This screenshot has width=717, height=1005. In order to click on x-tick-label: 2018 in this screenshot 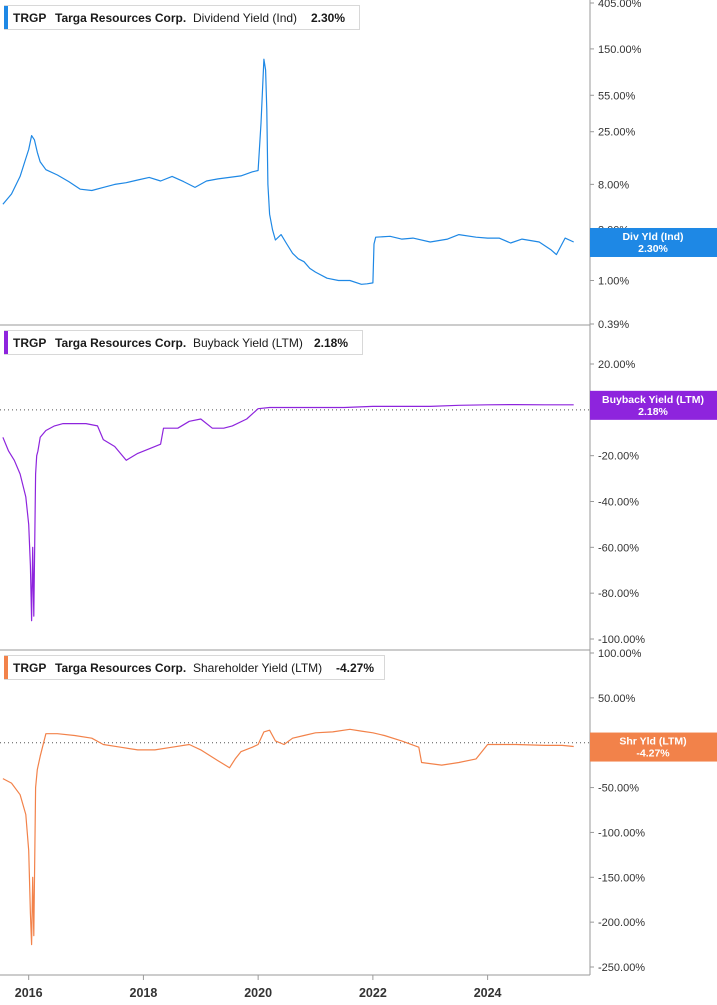, I will do `click(144, 993)`.